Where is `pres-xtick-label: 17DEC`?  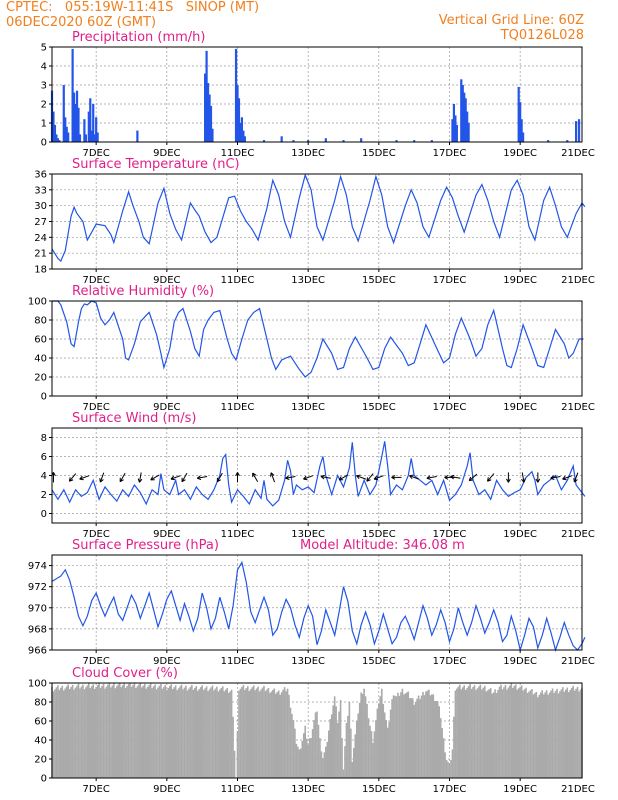 pres-xtick-label: 17DEC is located at coordinates (450, 661).